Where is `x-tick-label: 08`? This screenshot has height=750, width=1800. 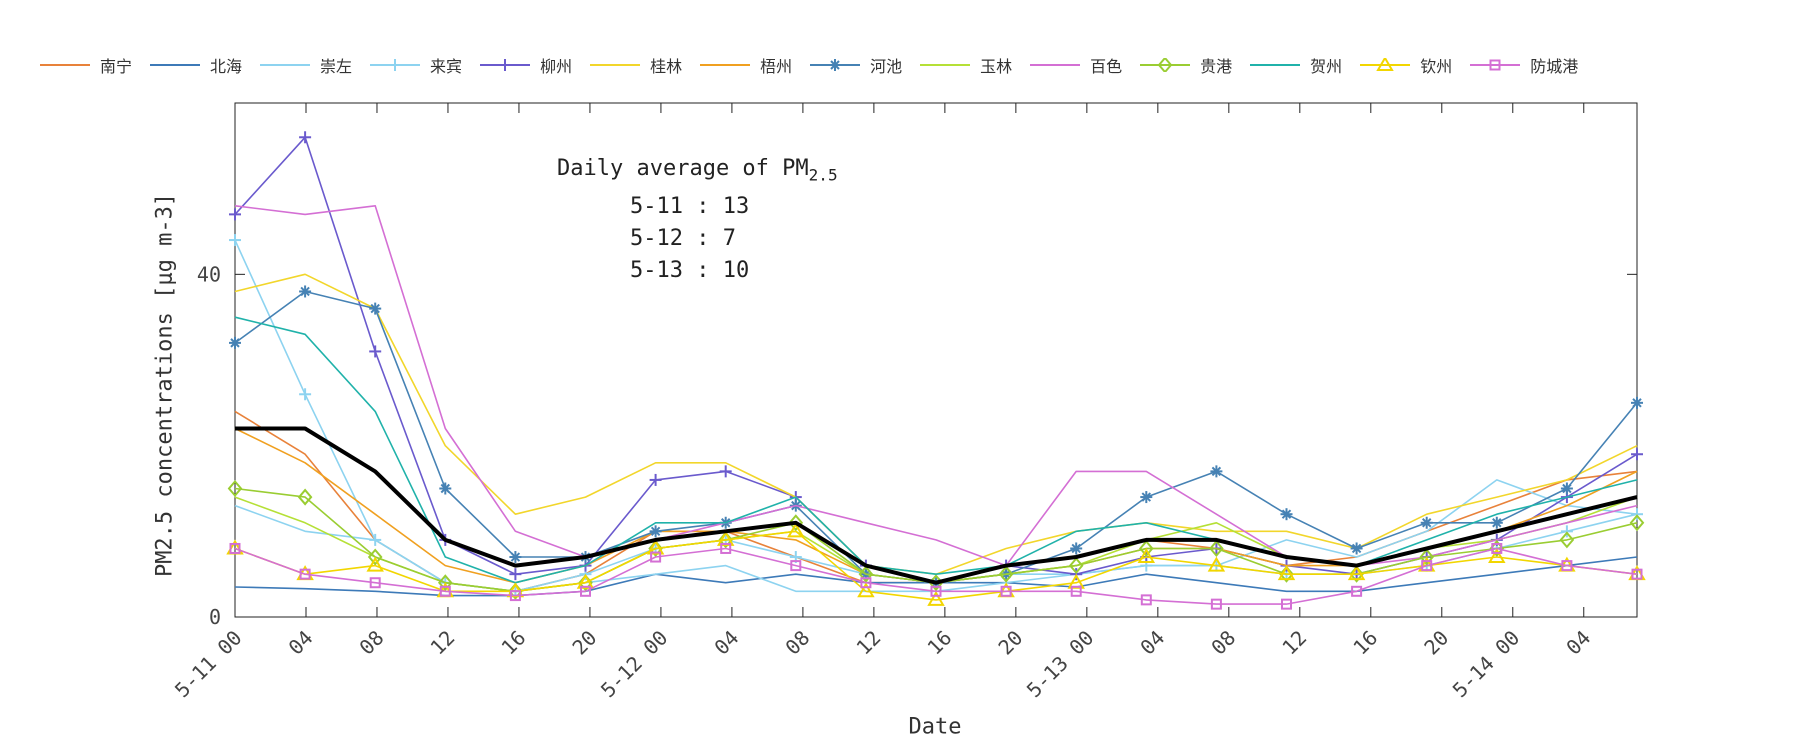 x-tick-label: 08 is located at coordinates (797, 643).